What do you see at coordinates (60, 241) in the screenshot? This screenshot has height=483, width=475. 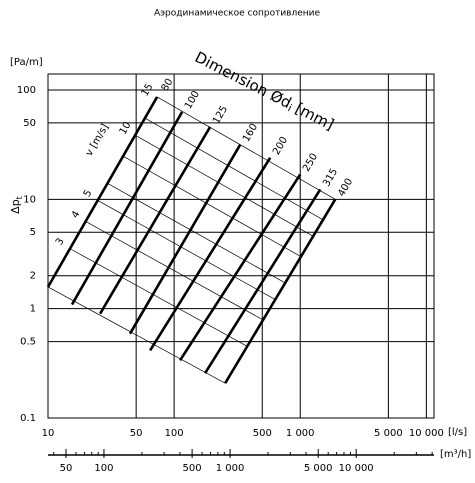 I see `velocity-label: 3` at bounding box center [60, 241].